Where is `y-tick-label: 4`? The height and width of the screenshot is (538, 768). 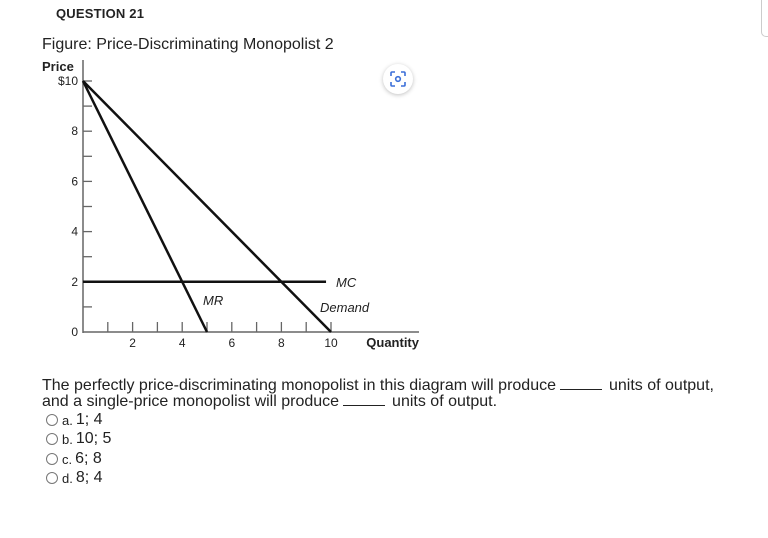
y-tick-label: 4 is located at coordinates (74, 232).